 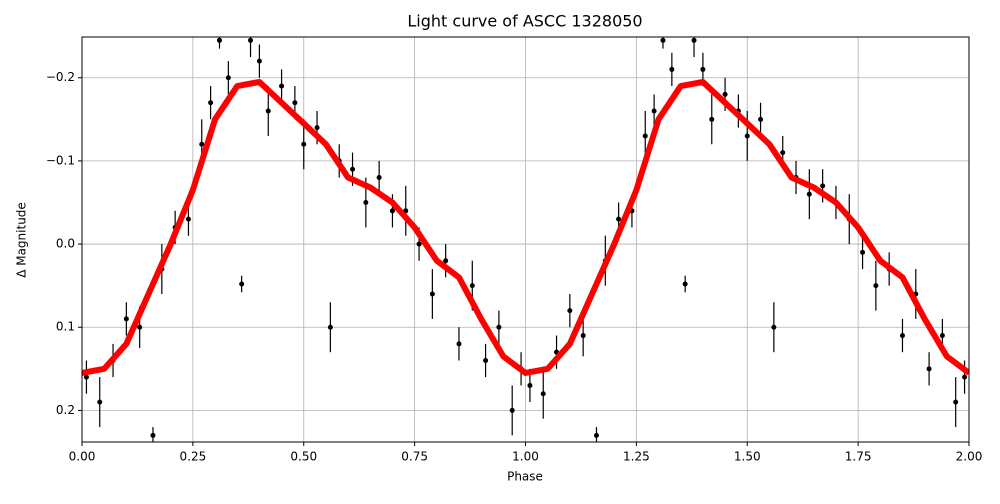 I want to click on y-tick-label: 0.0, so click(x=65, y=244).